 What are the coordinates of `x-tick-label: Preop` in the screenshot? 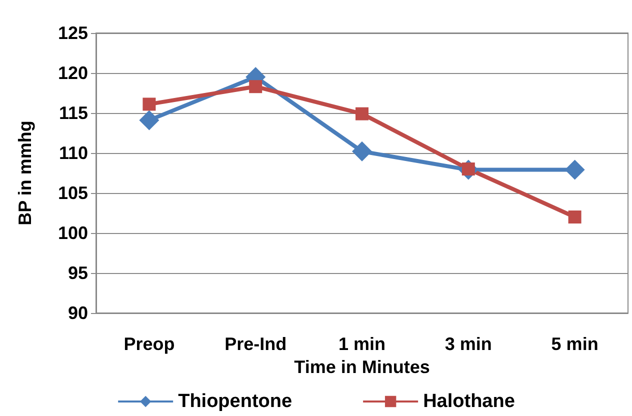 It's located at (149, 344).